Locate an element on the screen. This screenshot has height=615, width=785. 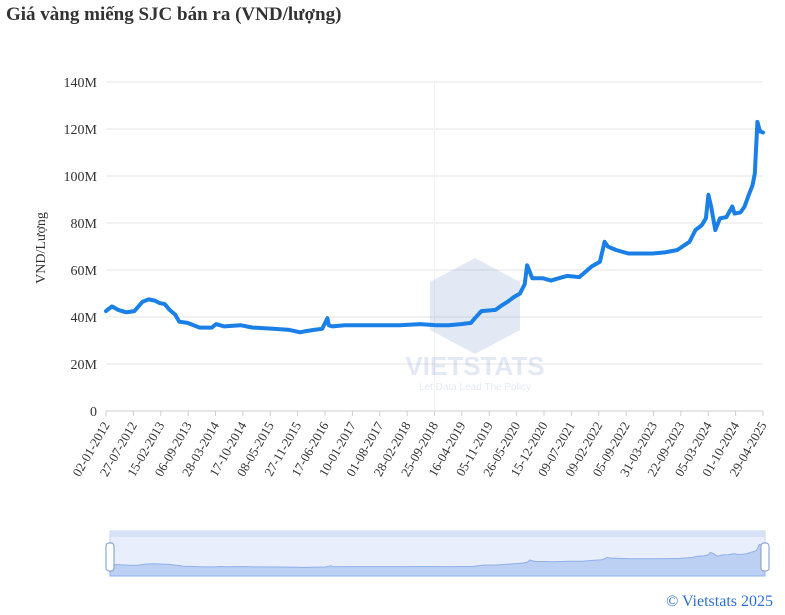
y-tick-label: 0 is located at coordinates (93, 412).